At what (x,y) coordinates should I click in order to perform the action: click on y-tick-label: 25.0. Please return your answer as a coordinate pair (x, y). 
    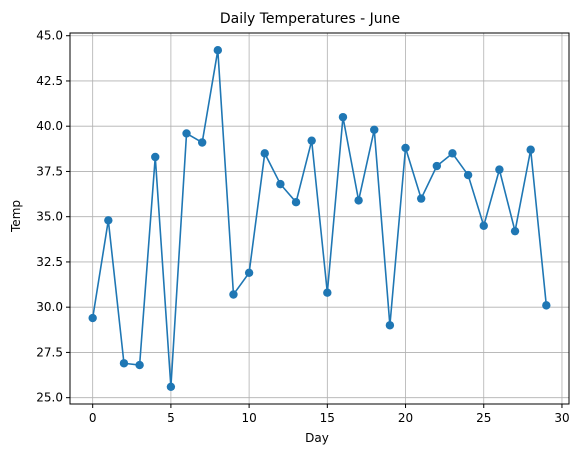
    Looking at the image, I should click on (49, 398).